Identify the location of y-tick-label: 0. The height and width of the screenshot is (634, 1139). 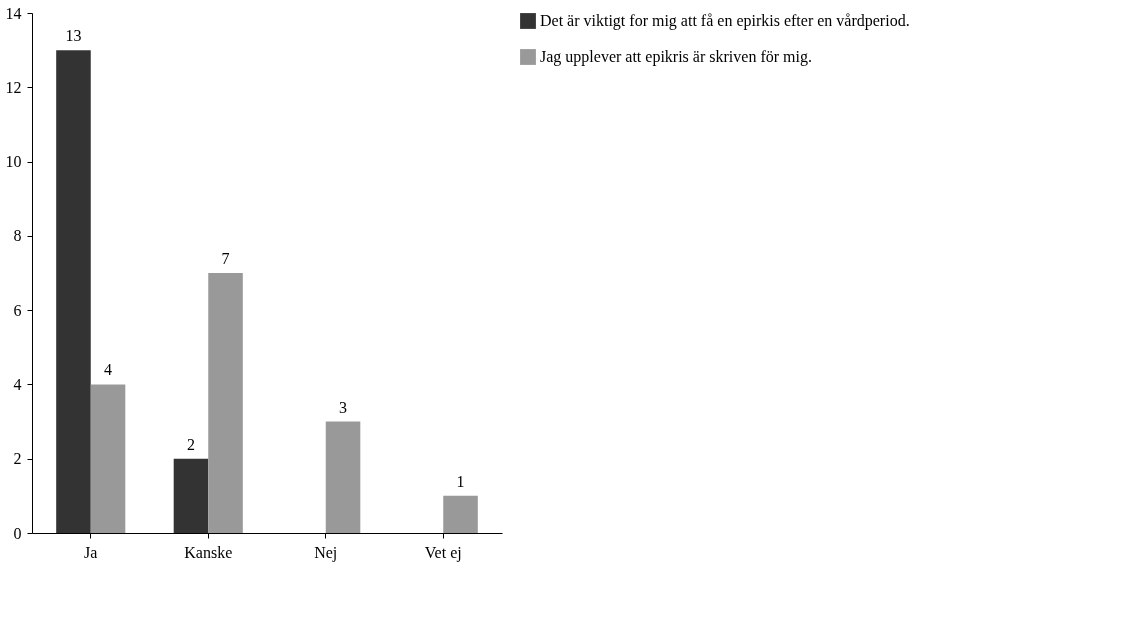
(17, 533).